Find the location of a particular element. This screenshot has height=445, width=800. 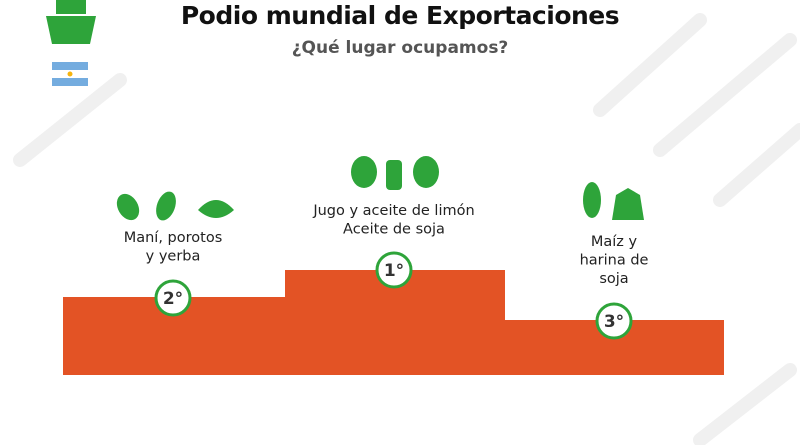

place-label: Maíz y is located at coordinates (614, 242).